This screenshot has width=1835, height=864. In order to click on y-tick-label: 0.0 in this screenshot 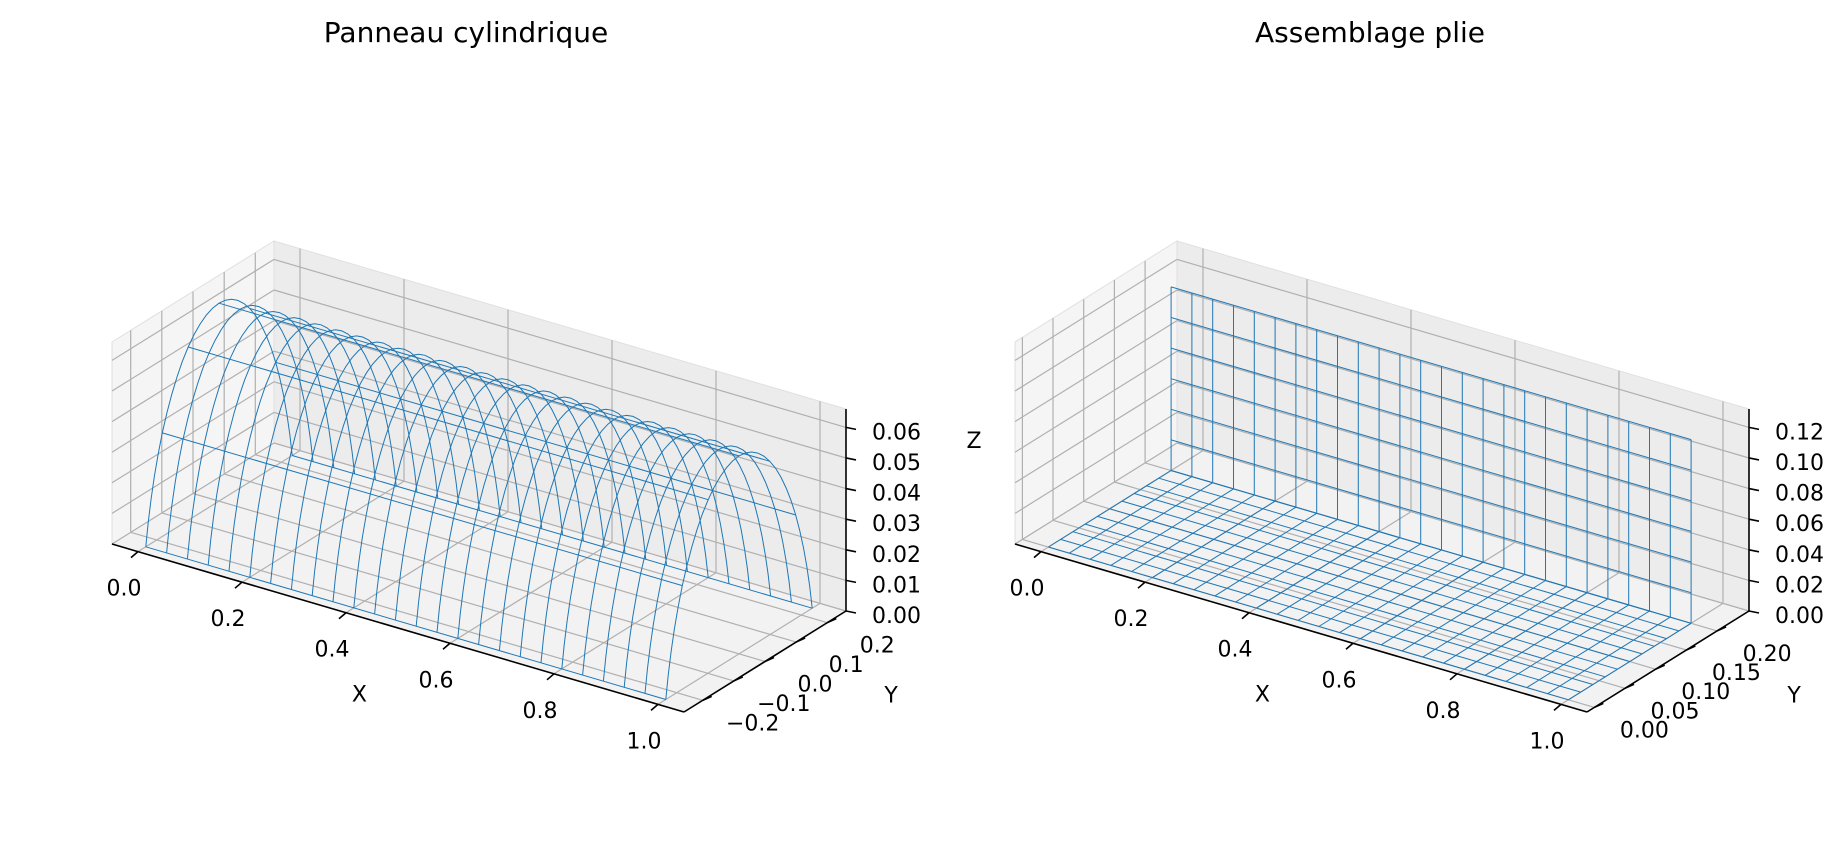, I will do `click(815, 685)`.